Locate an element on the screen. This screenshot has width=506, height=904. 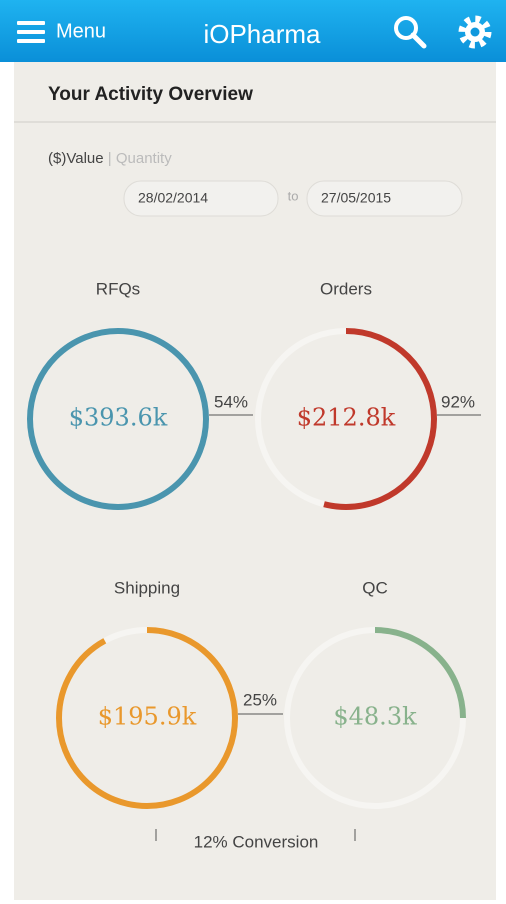
stage-amount: $393.6k is located at coordinates (118, 418).